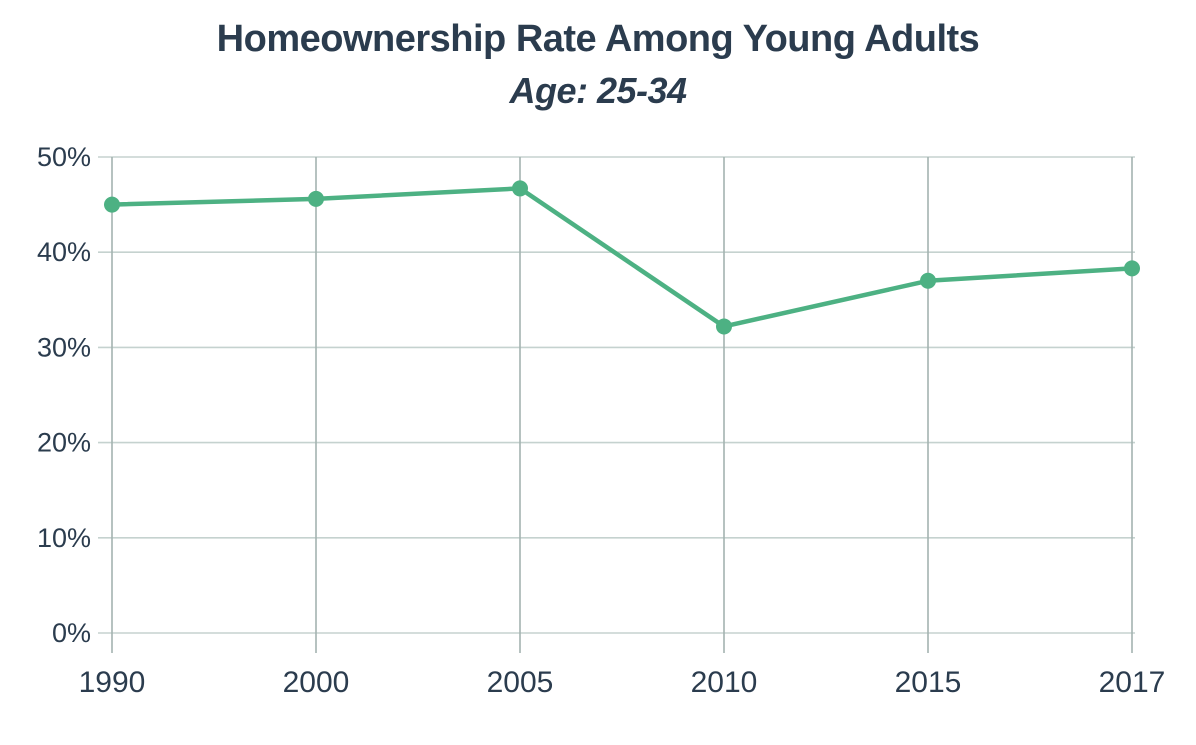  I want to click on x-axis-label-2017: 2017, so click(1132, 682).